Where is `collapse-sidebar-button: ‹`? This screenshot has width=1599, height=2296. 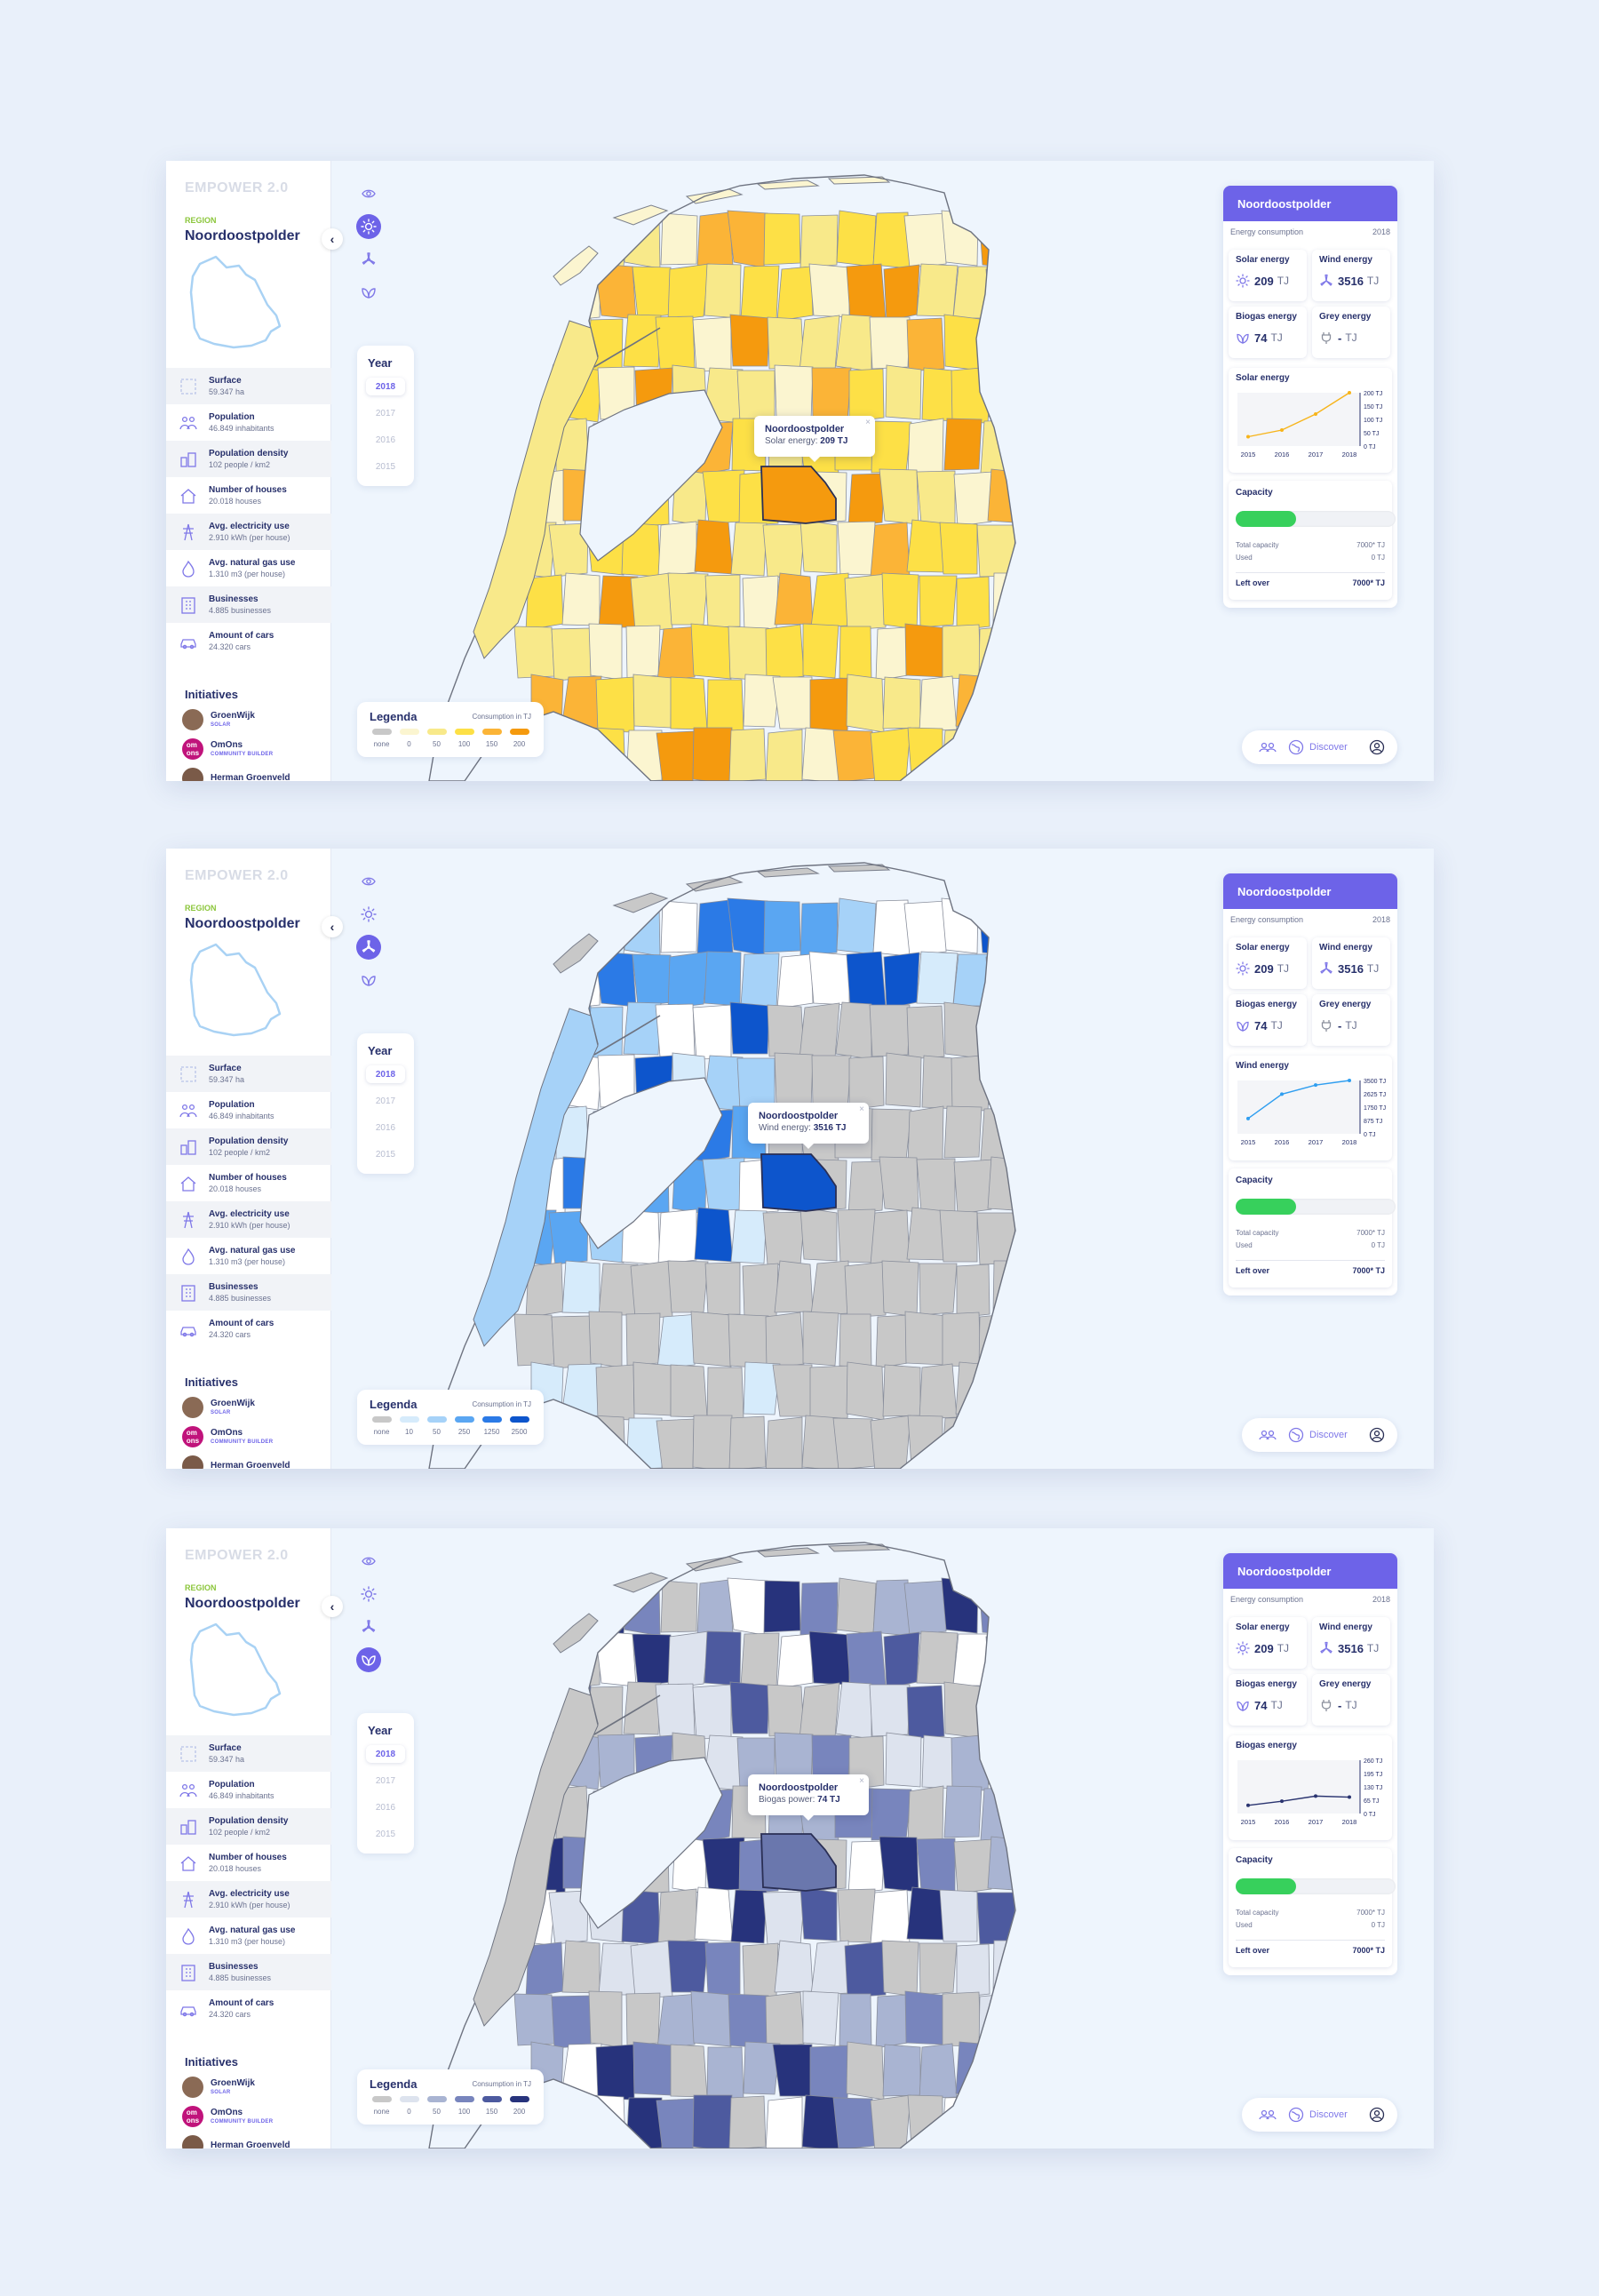 collapse-sidebar-button: ‹ is located at coordinates (332, 239).